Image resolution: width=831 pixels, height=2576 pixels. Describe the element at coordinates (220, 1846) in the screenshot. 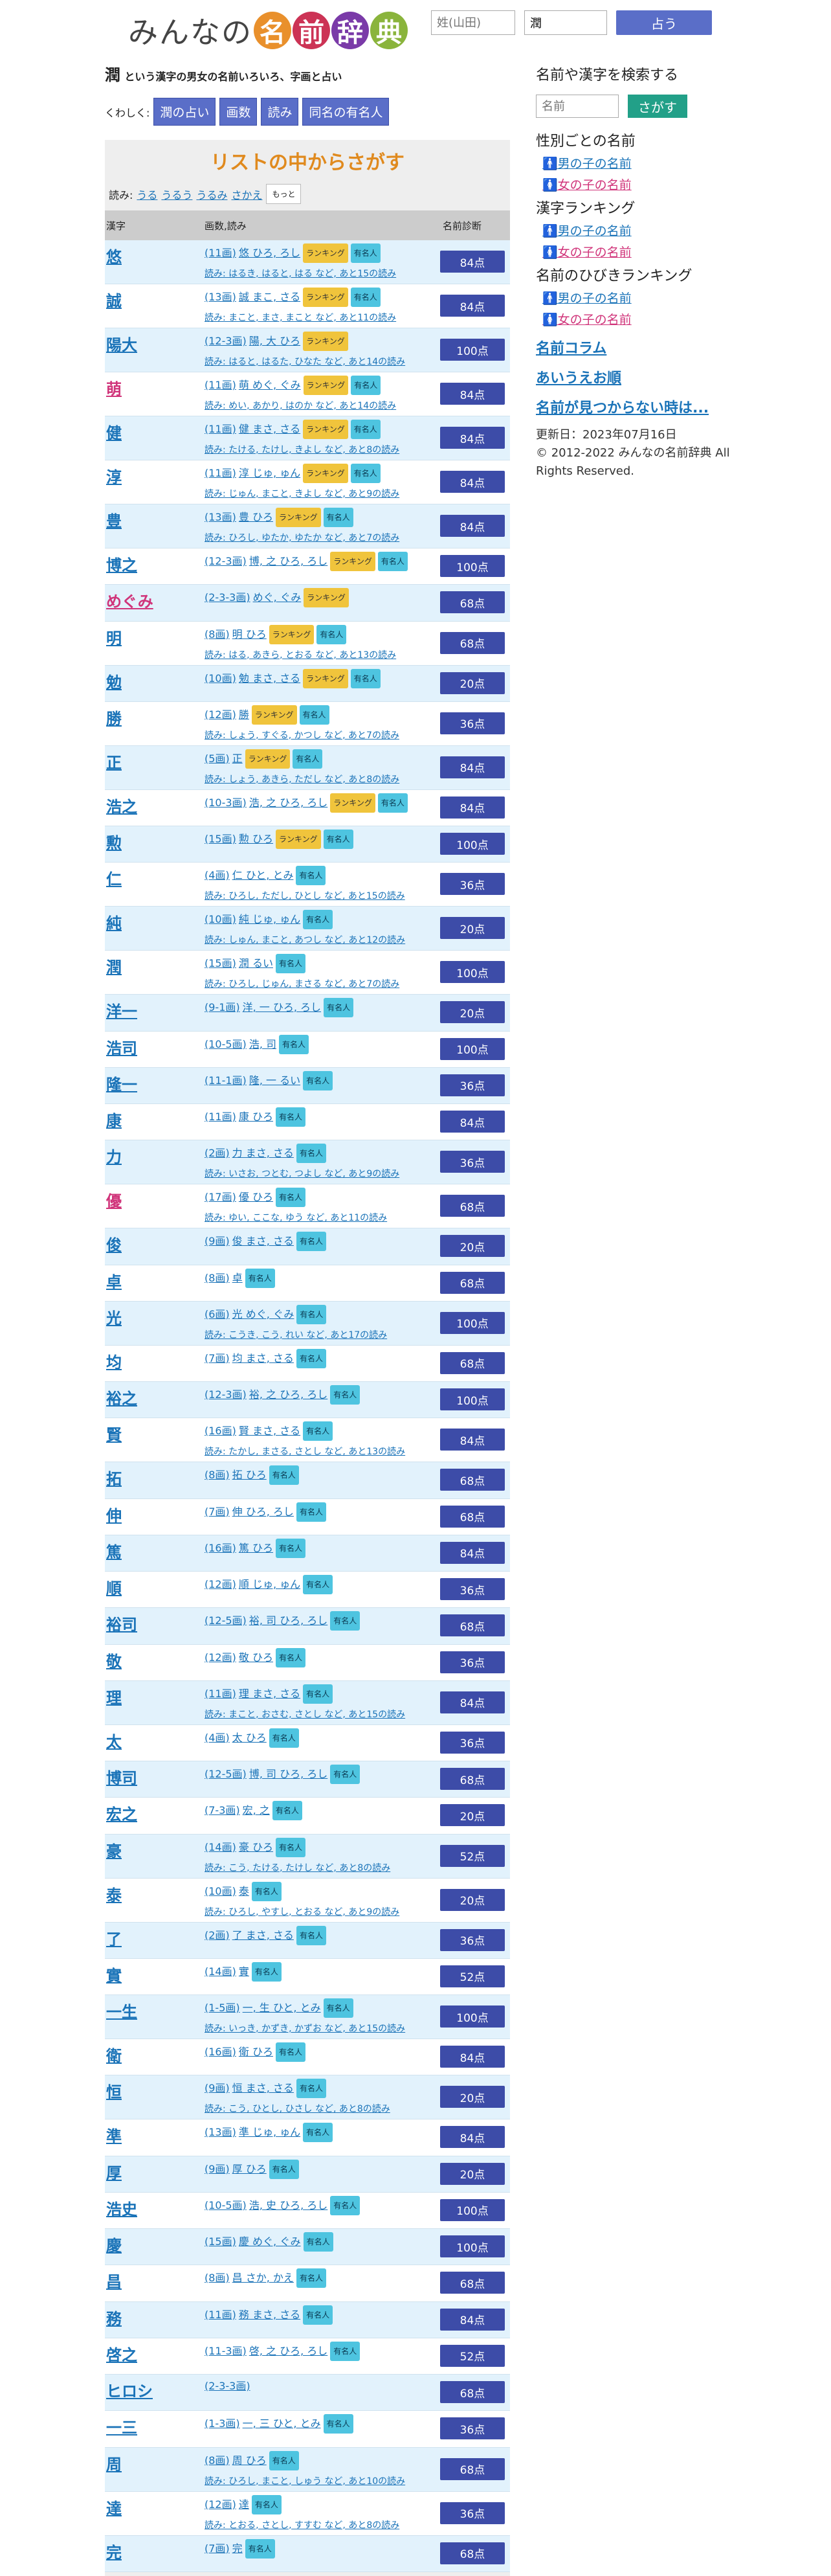

I see `strokes-link: (14画)` at that location.